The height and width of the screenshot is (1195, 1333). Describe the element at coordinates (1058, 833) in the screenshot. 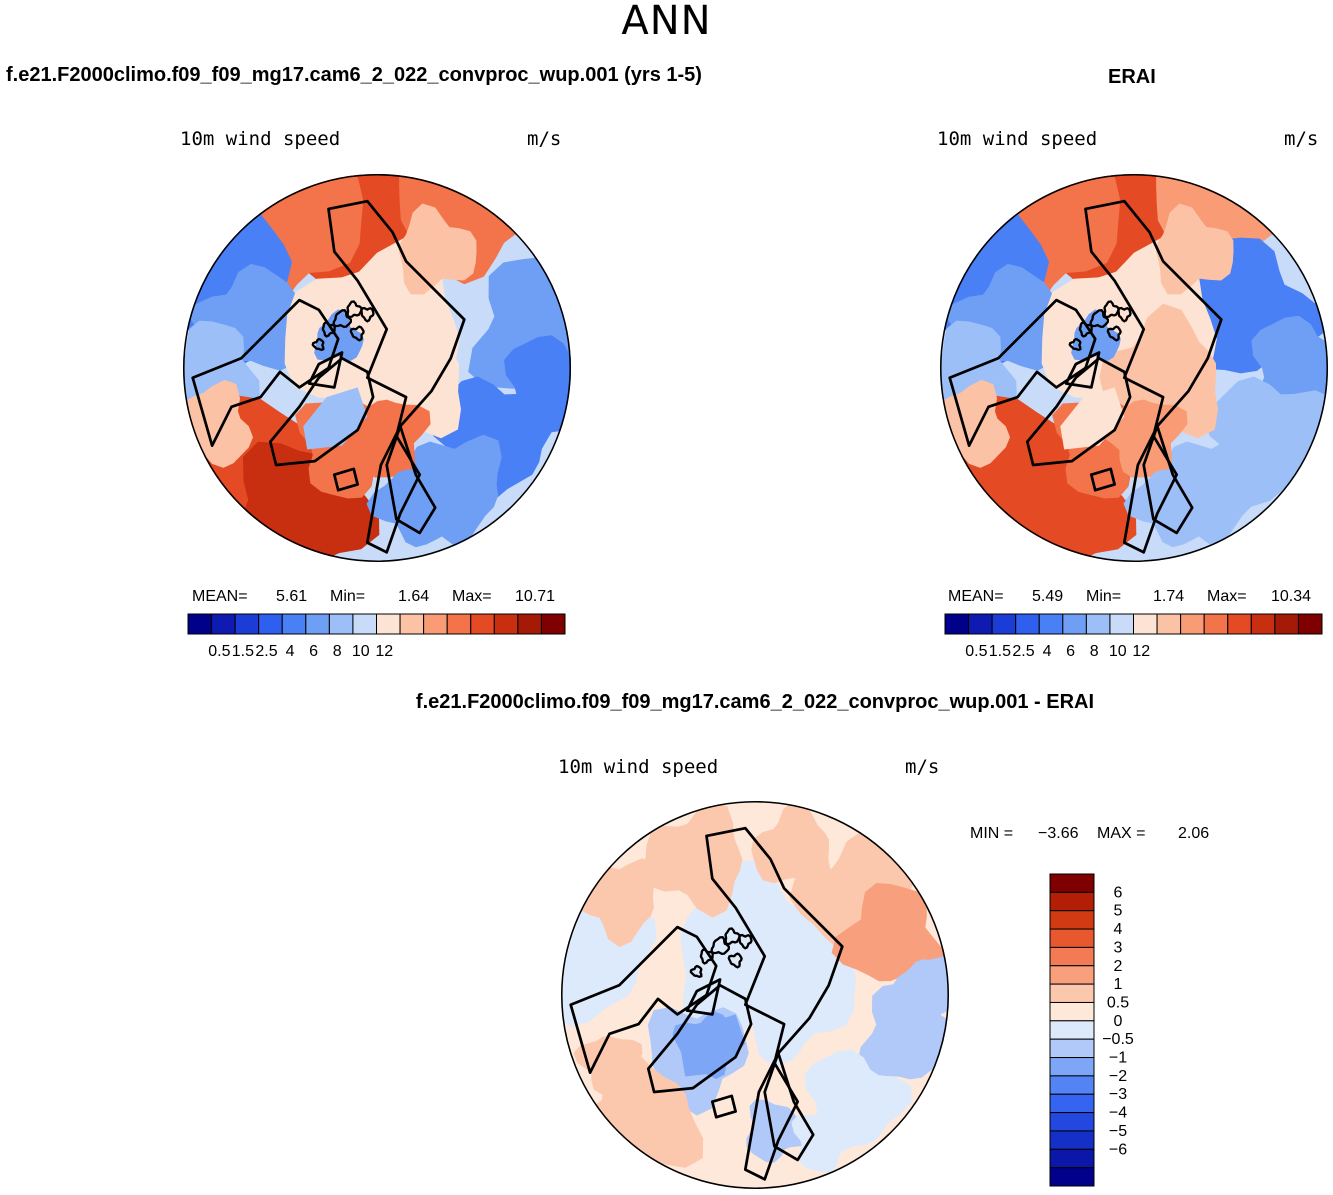

I see `diff-min-value: −3.66` at that location.